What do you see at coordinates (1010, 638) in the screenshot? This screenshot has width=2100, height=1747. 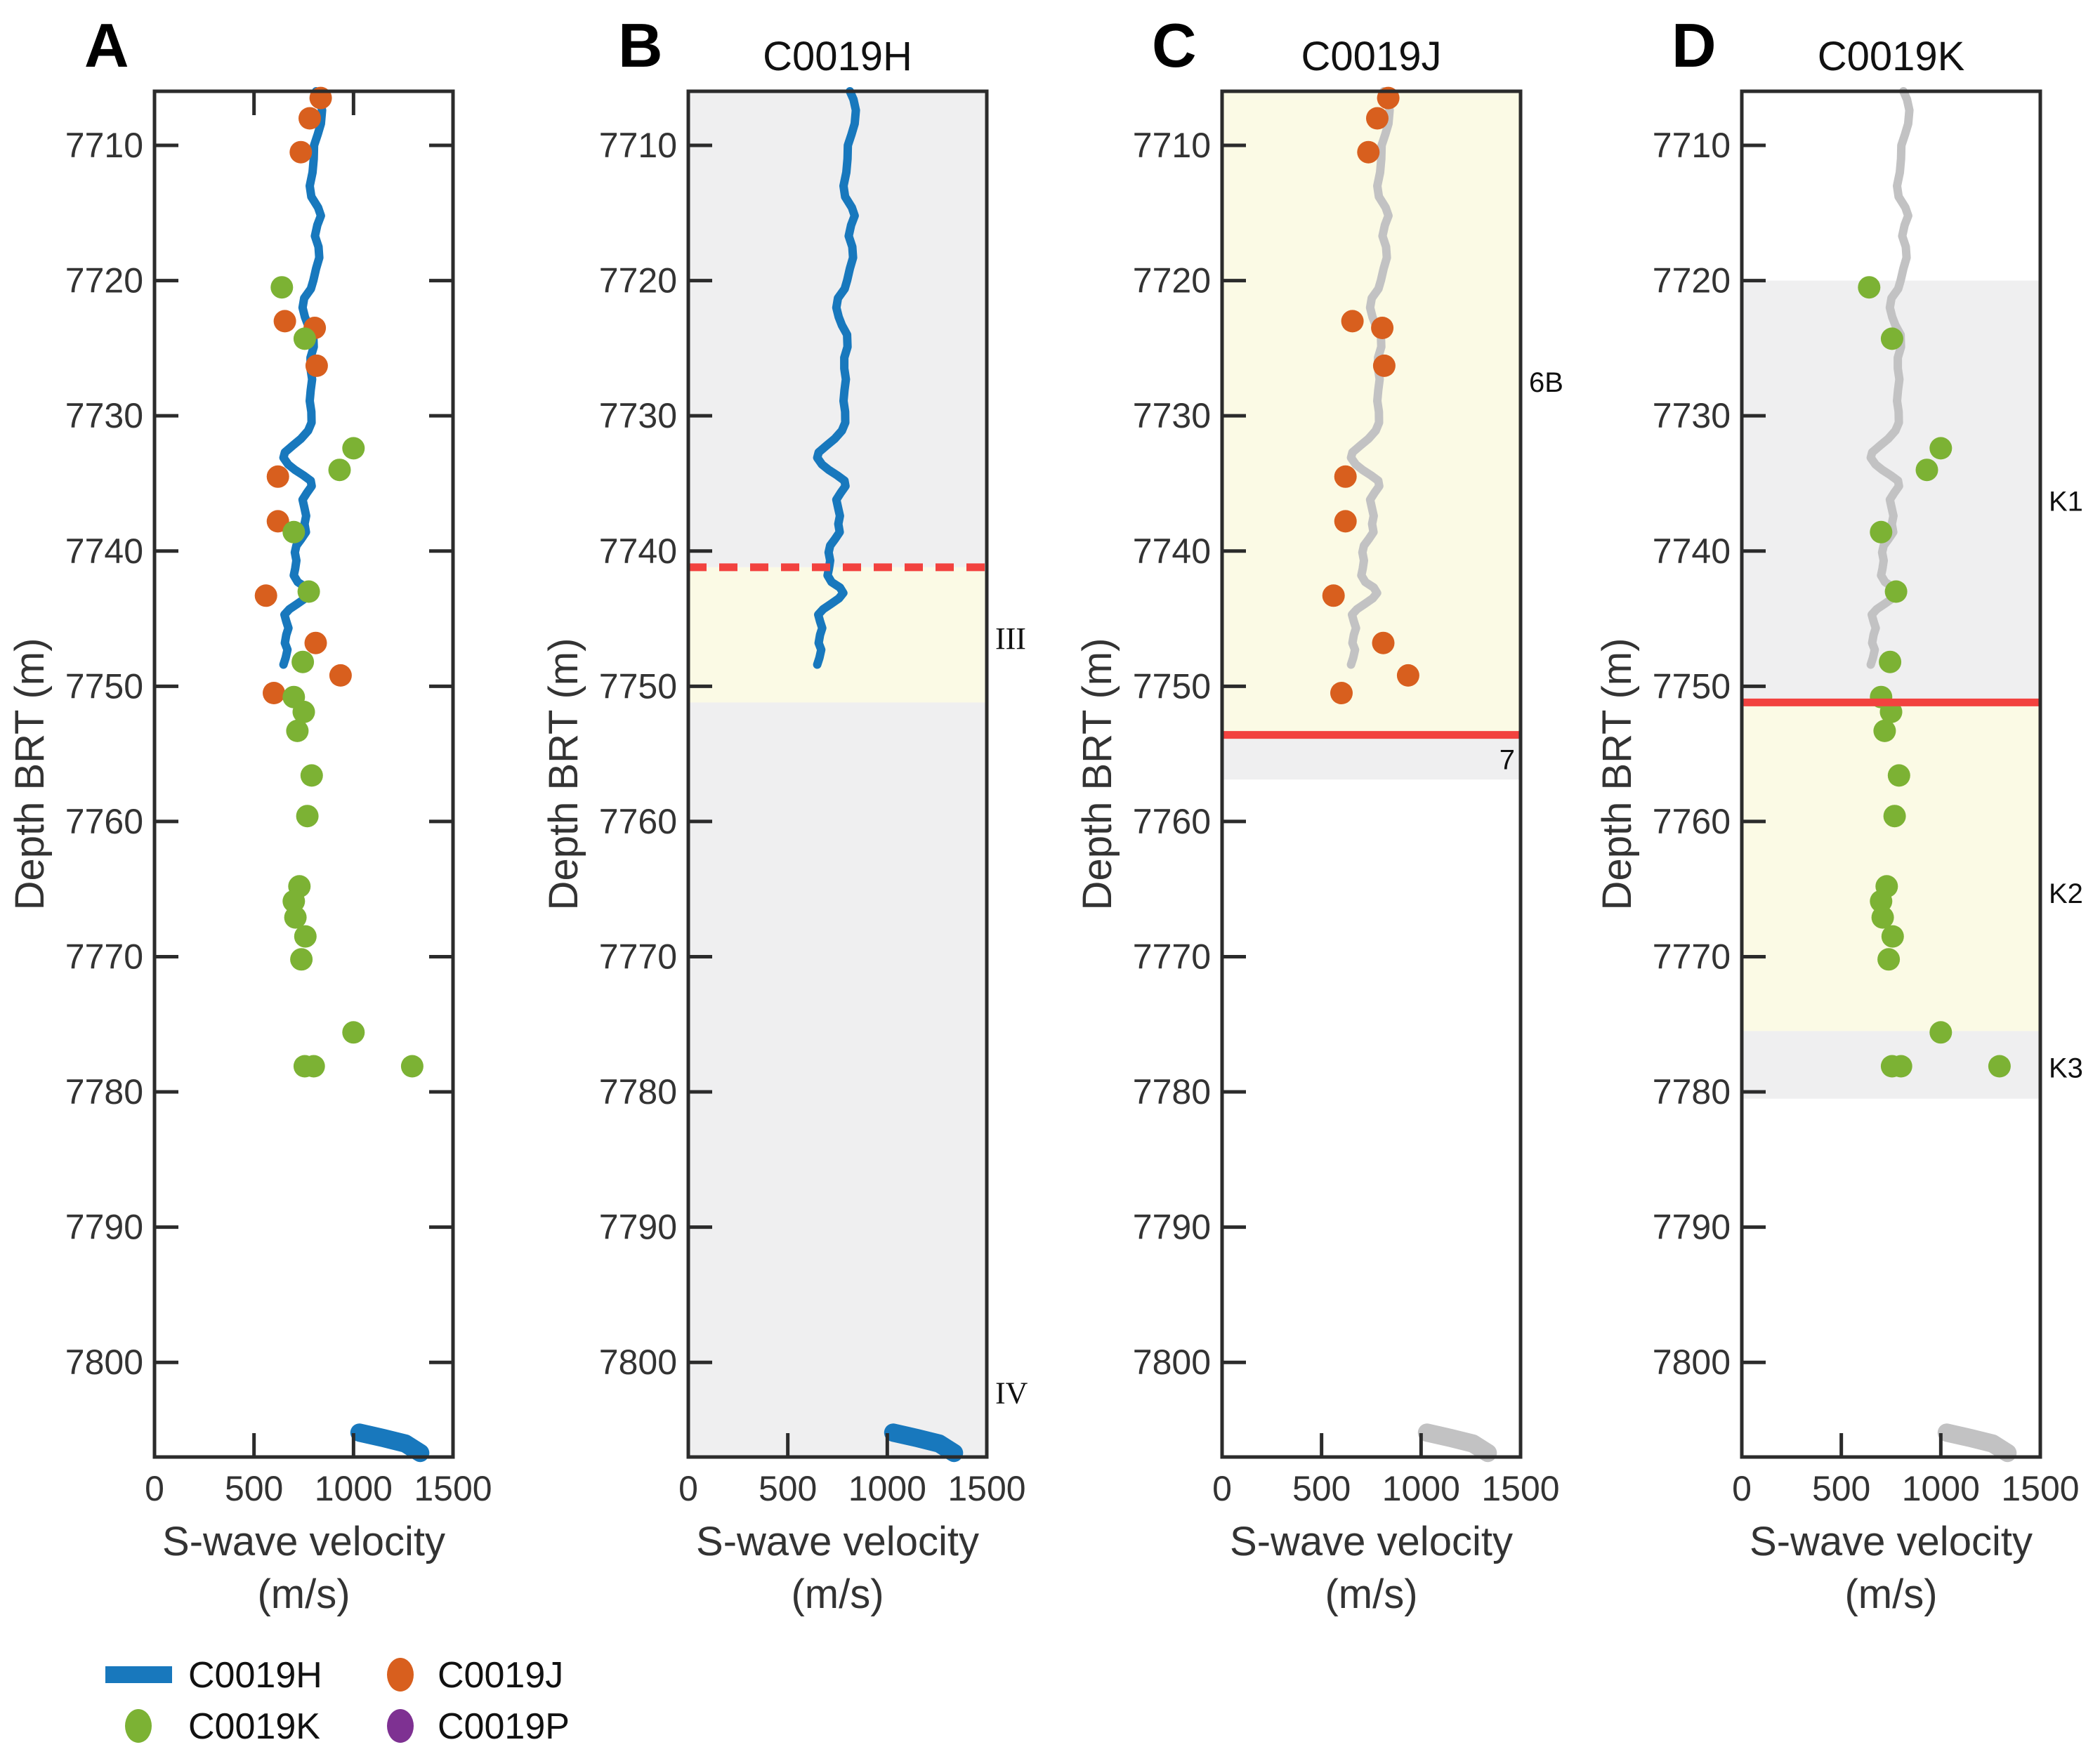 I see `zone-label-III: III` at bounding box center [1010, 638].